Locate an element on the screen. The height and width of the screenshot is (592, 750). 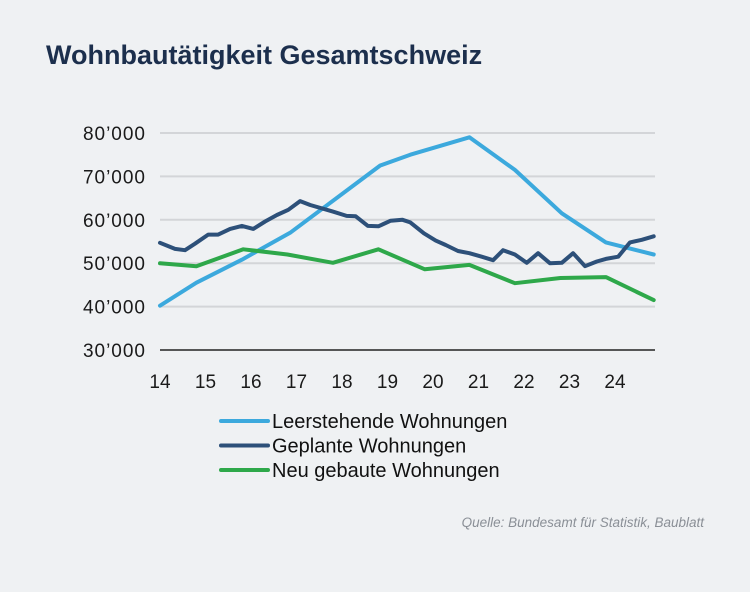
y-tick-label: 60’000 is located at coordinates (114, 221).